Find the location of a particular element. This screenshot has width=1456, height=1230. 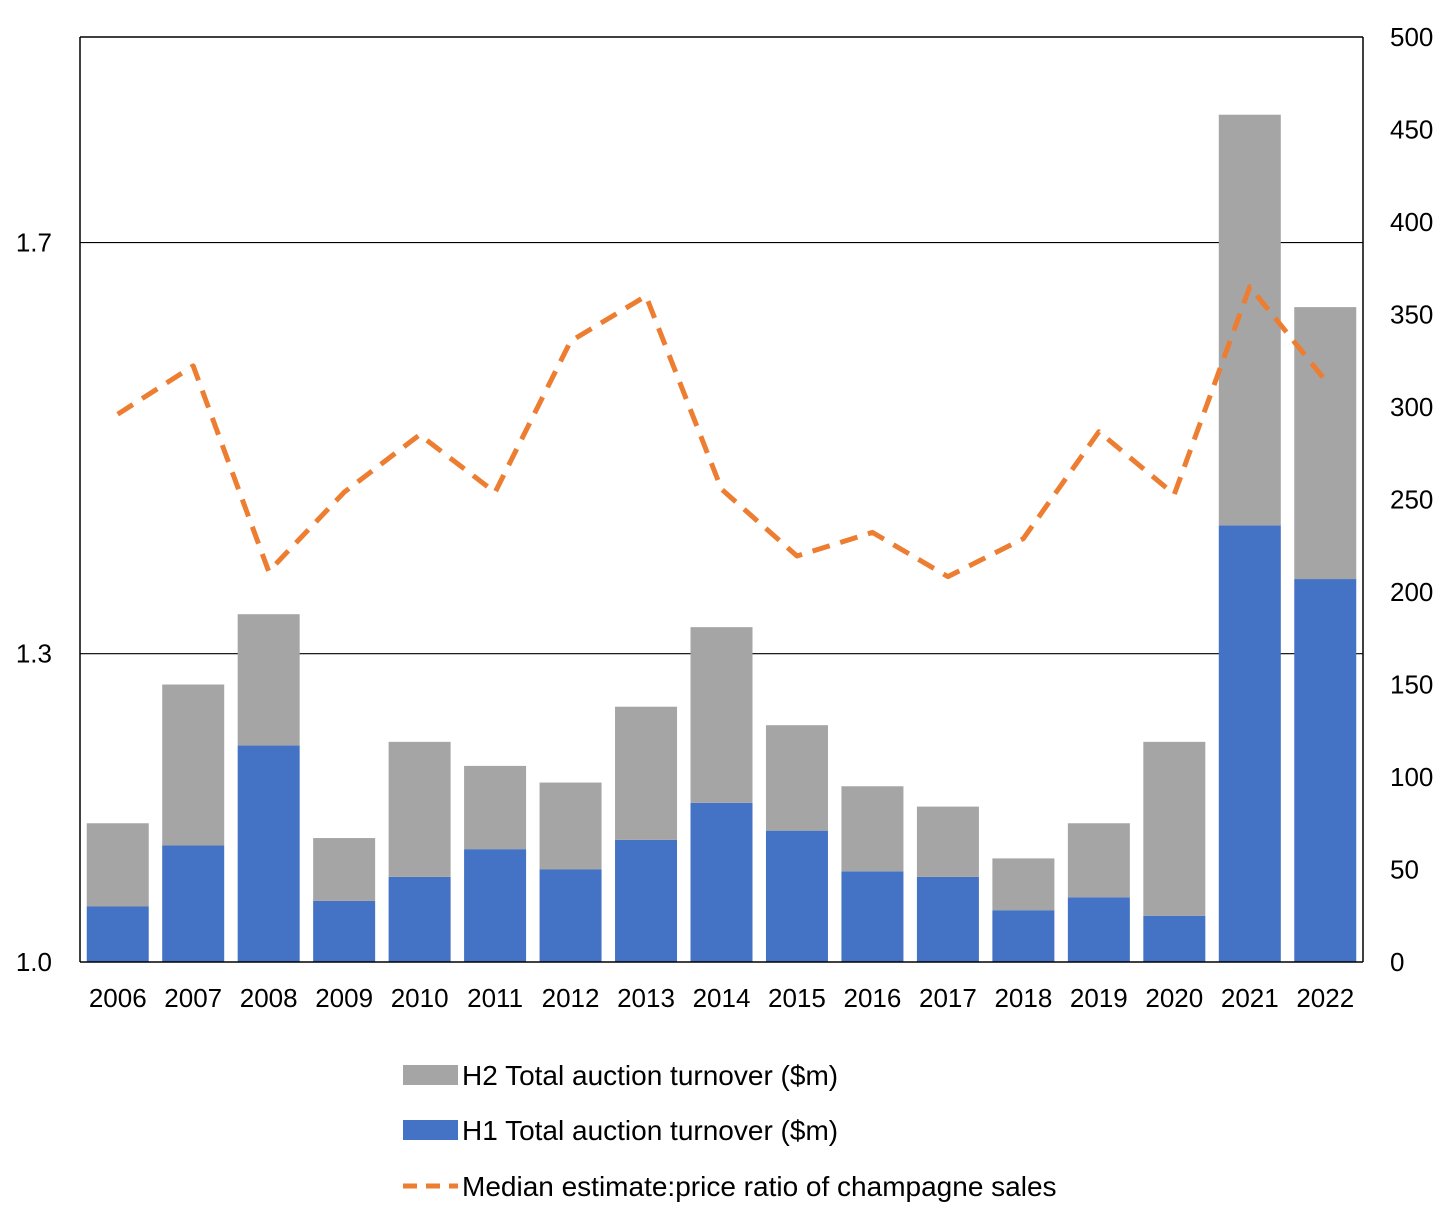

legend-swatch-h1 is located at coordinates (430, 1130).